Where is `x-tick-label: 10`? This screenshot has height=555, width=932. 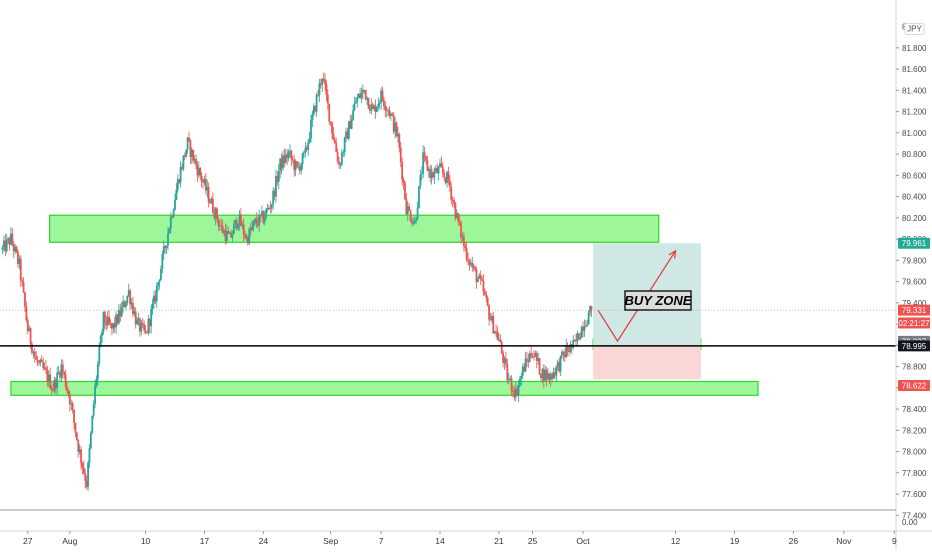
x-tick-label: 10 is located at coordinates (146, 541).